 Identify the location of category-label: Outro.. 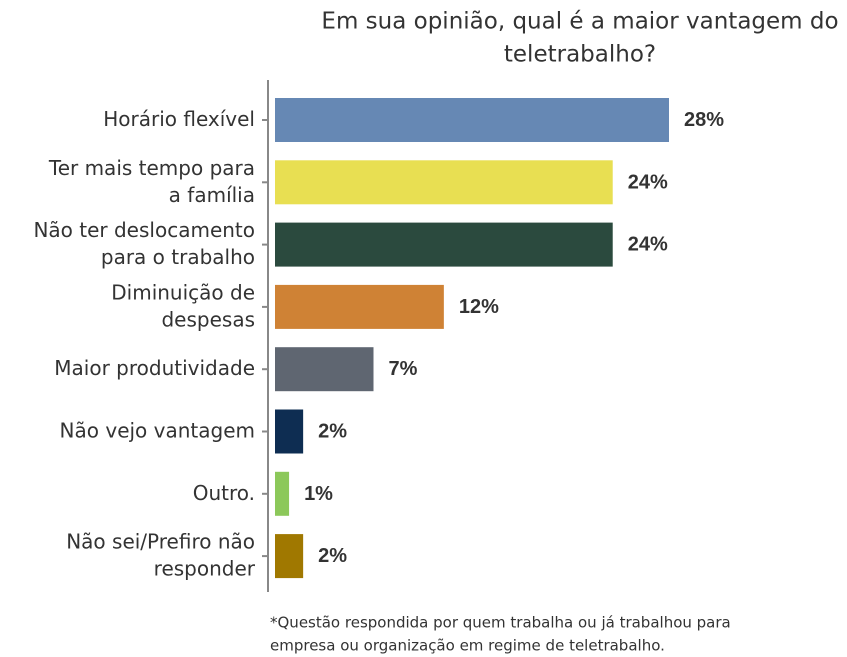
(224, 492).